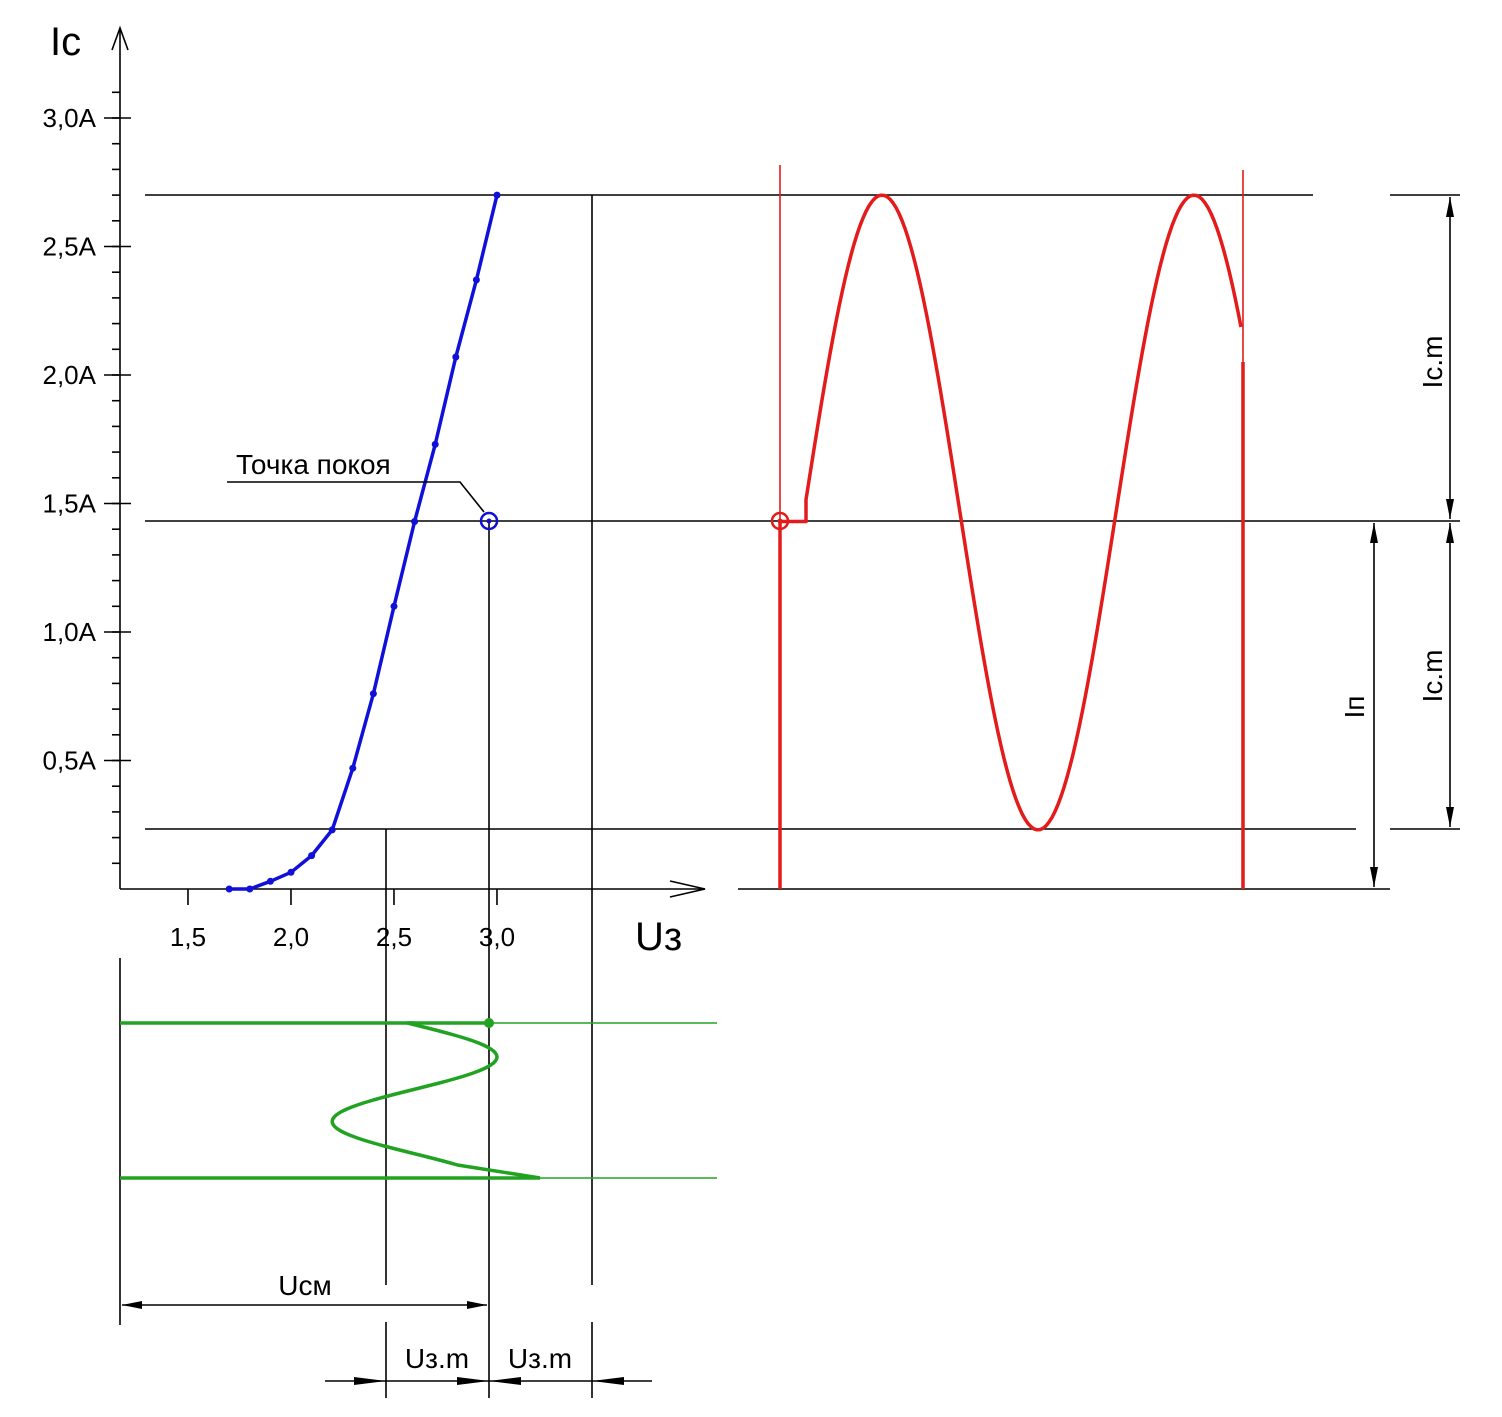 The width and height of the screenshot is (1502, 1417). Describe the element at coordinates (497, 937) in the screenshot. I see `x-tick-label: 3,0` at that location.